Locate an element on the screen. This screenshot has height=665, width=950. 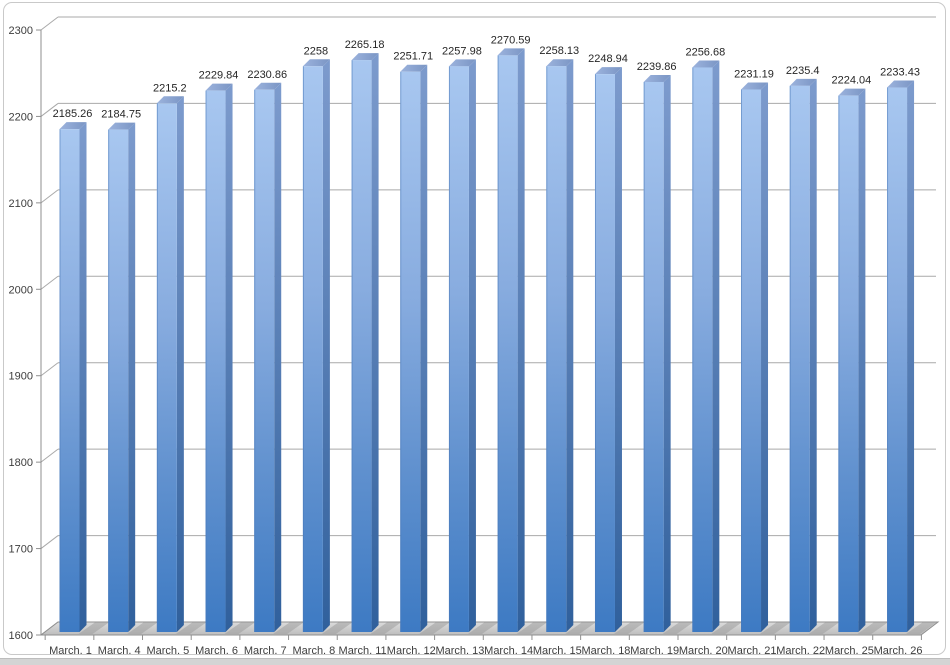
bar-value-label: 2229.84 is located at coordinates (219, 76).